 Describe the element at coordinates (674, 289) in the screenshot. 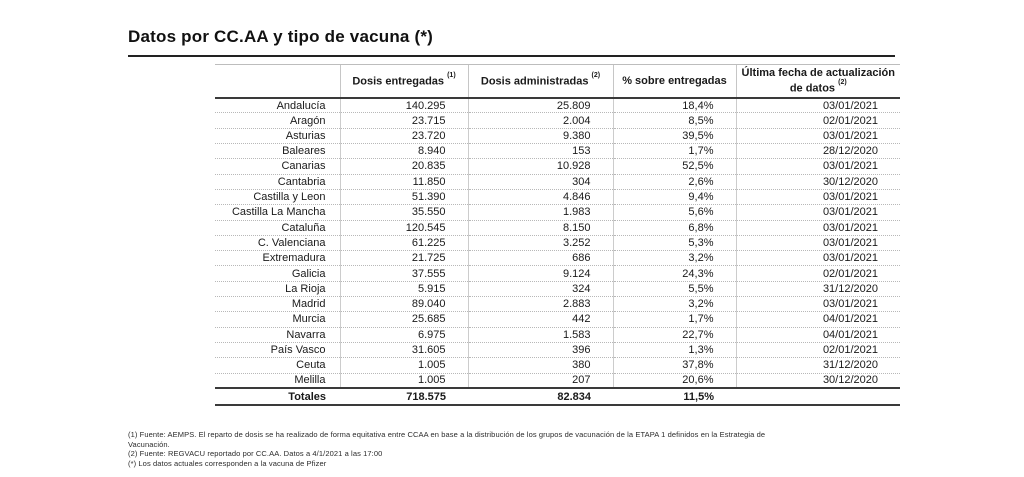

I see `value-cell: 5,5%` at that location.